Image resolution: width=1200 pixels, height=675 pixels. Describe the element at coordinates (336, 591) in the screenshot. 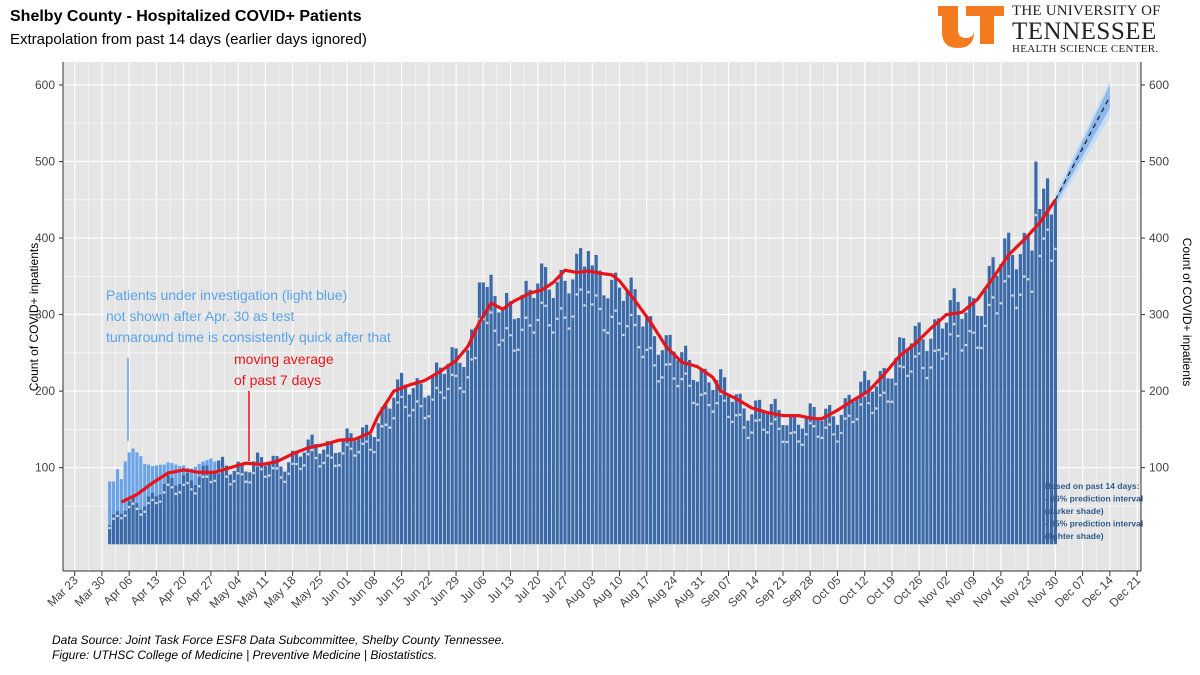

I see `x-tick-label: Jun 01` at that location.